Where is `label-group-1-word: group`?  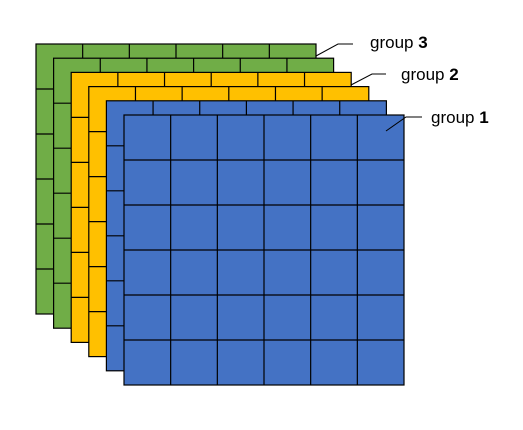
label-group-1-word: group is located at coordinates (453, 117).